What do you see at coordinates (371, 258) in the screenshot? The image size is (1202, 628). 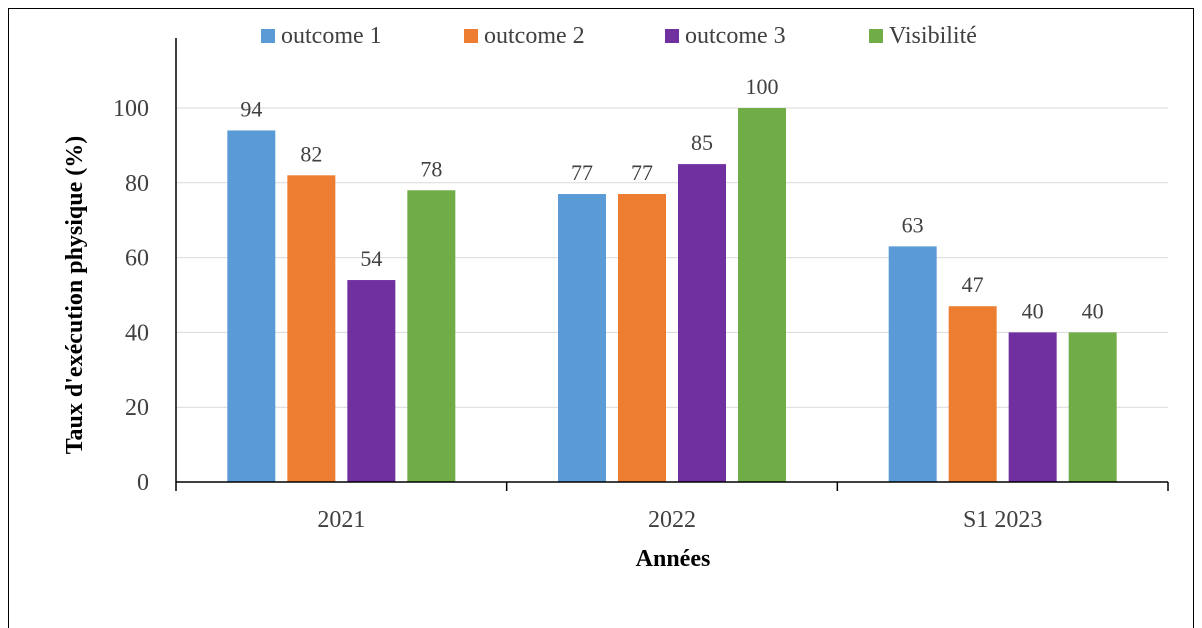 I see `data-label: 54` at bounding box center [371, 258].